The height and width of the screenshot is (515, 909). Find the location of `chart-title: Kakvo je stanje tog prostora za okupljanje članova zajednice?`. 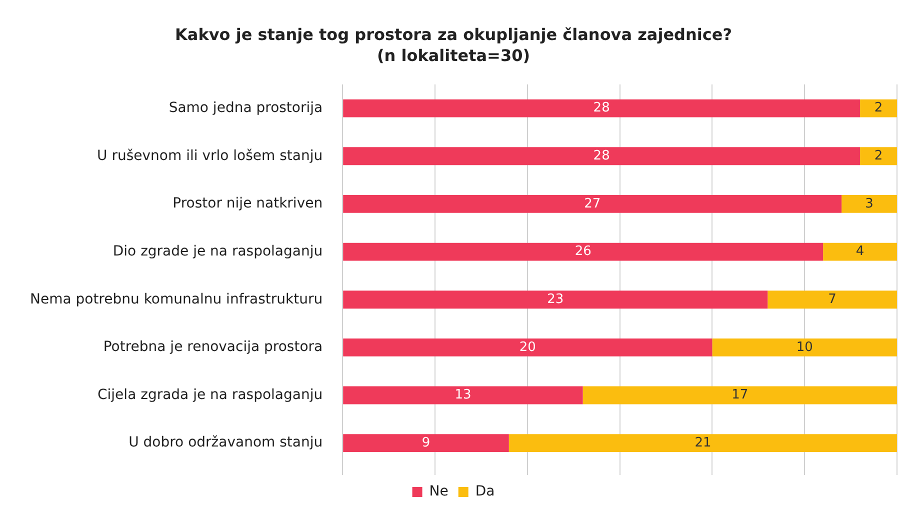

chart-title: Kakvo je stanje tog prostora za okupljanje članova zajednice? is located at coordinates (453, 34).